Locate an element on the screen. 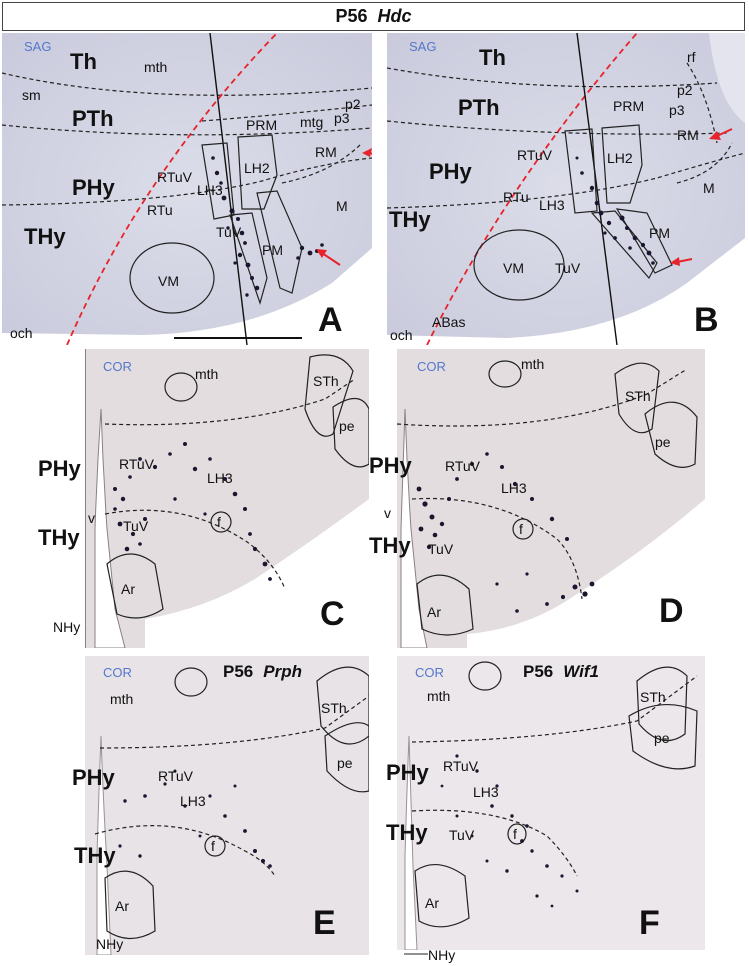 The image size is (749, 966). b-rtuv: RTuV is located at coordinates (535, 155).